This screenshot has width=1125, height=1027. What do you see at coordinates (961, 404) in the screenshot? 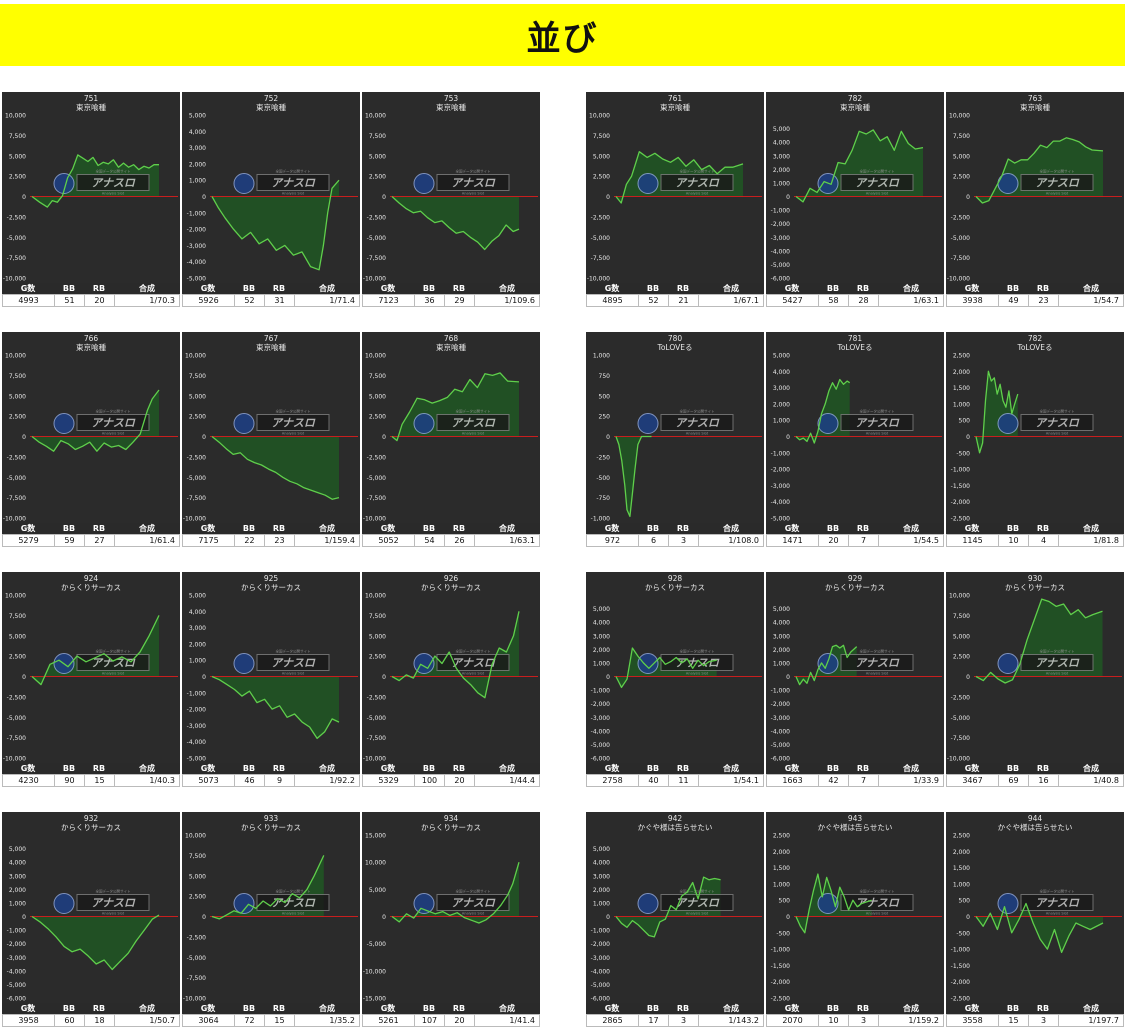
I see `y-tick-label: 1,000` at bounding box center [961, 404].